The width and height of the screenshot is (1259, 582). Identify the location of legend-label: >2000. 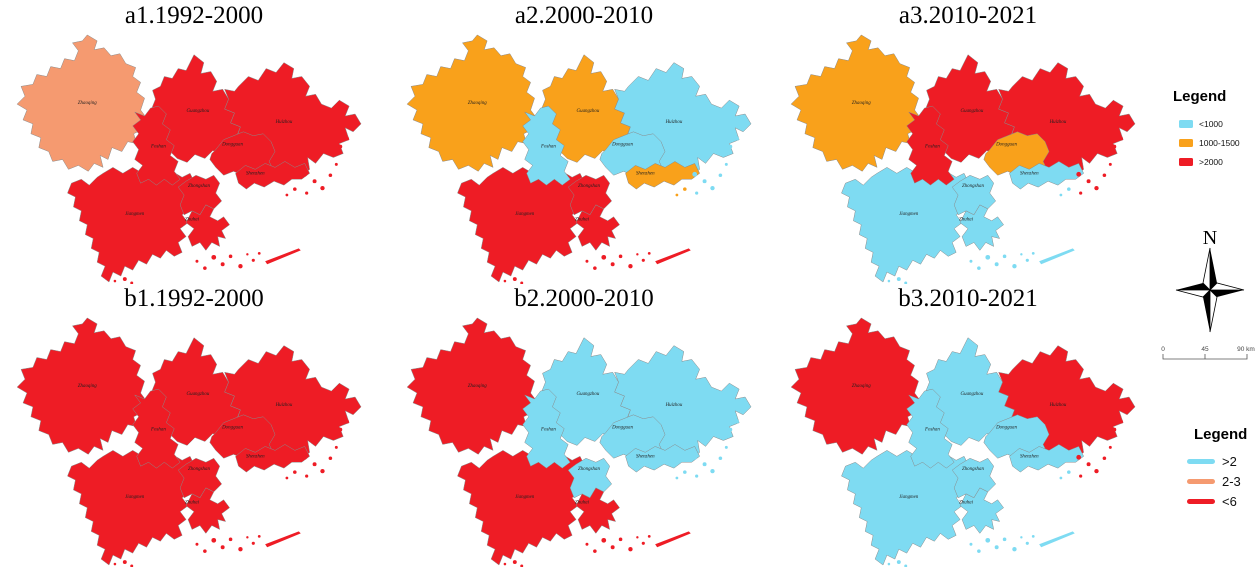
(1211, 161).